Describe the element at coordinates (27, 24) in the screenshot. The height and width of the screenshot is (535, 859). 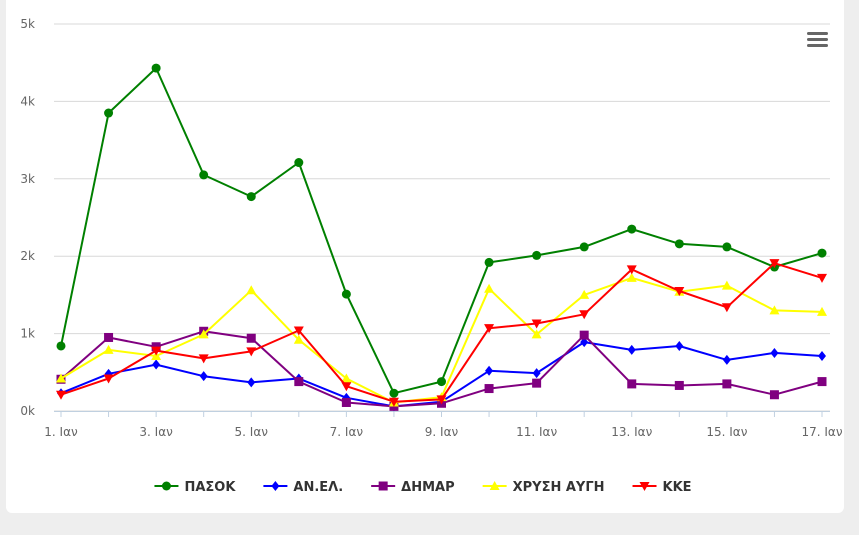
I see `y-tick-label: 5k` at that location.